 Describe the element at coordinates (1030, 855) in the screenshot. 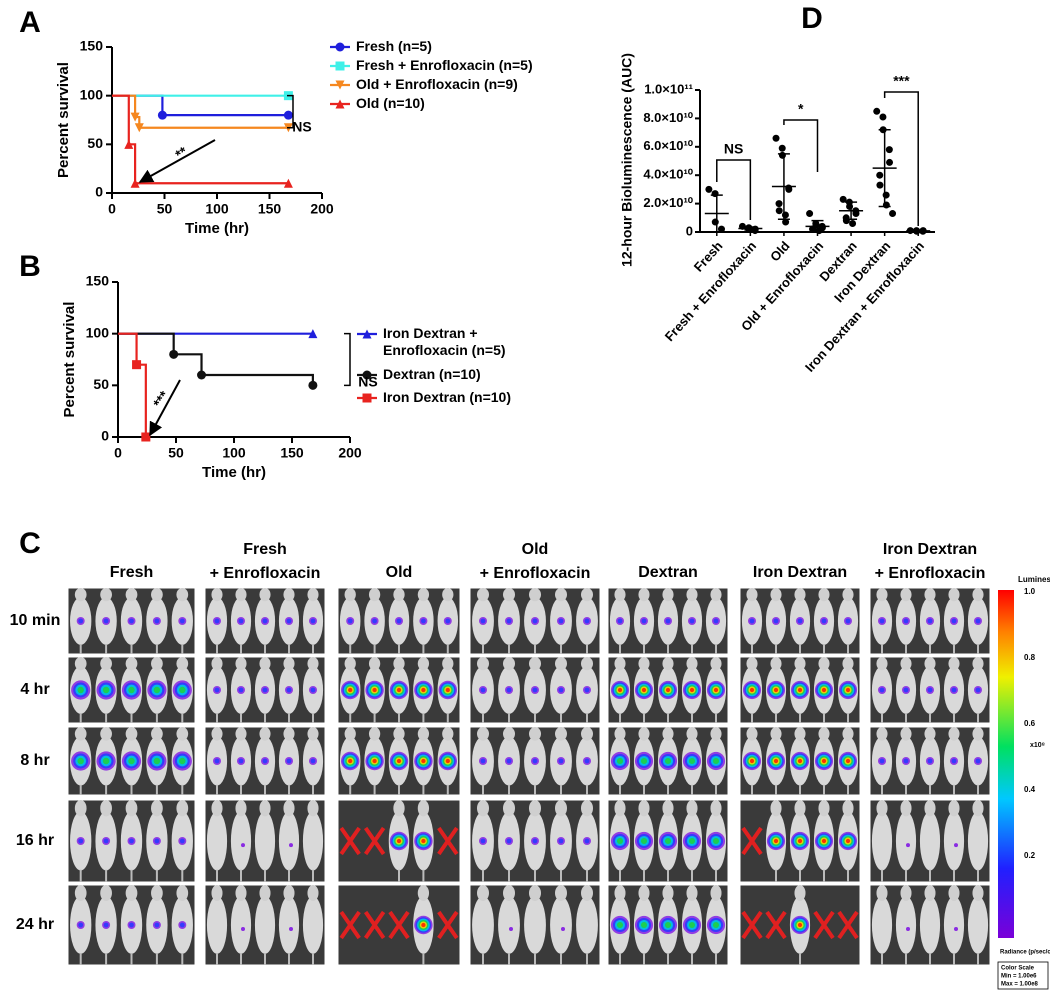

I see `colorbar-label: 0.2` at that location.